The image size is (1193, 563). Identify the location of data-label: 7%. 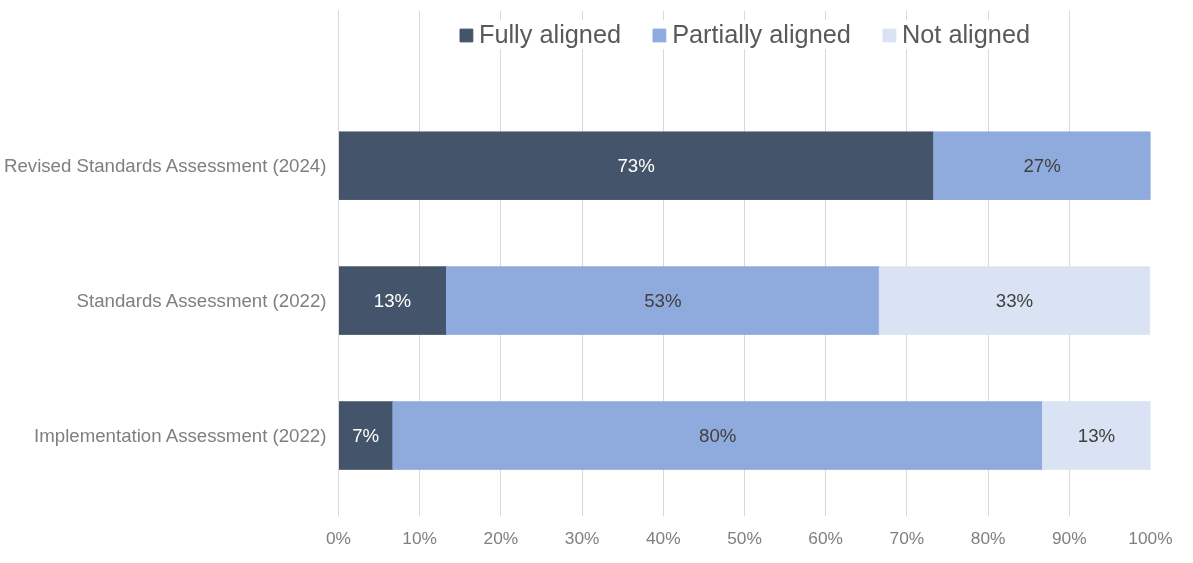
(366, 436).